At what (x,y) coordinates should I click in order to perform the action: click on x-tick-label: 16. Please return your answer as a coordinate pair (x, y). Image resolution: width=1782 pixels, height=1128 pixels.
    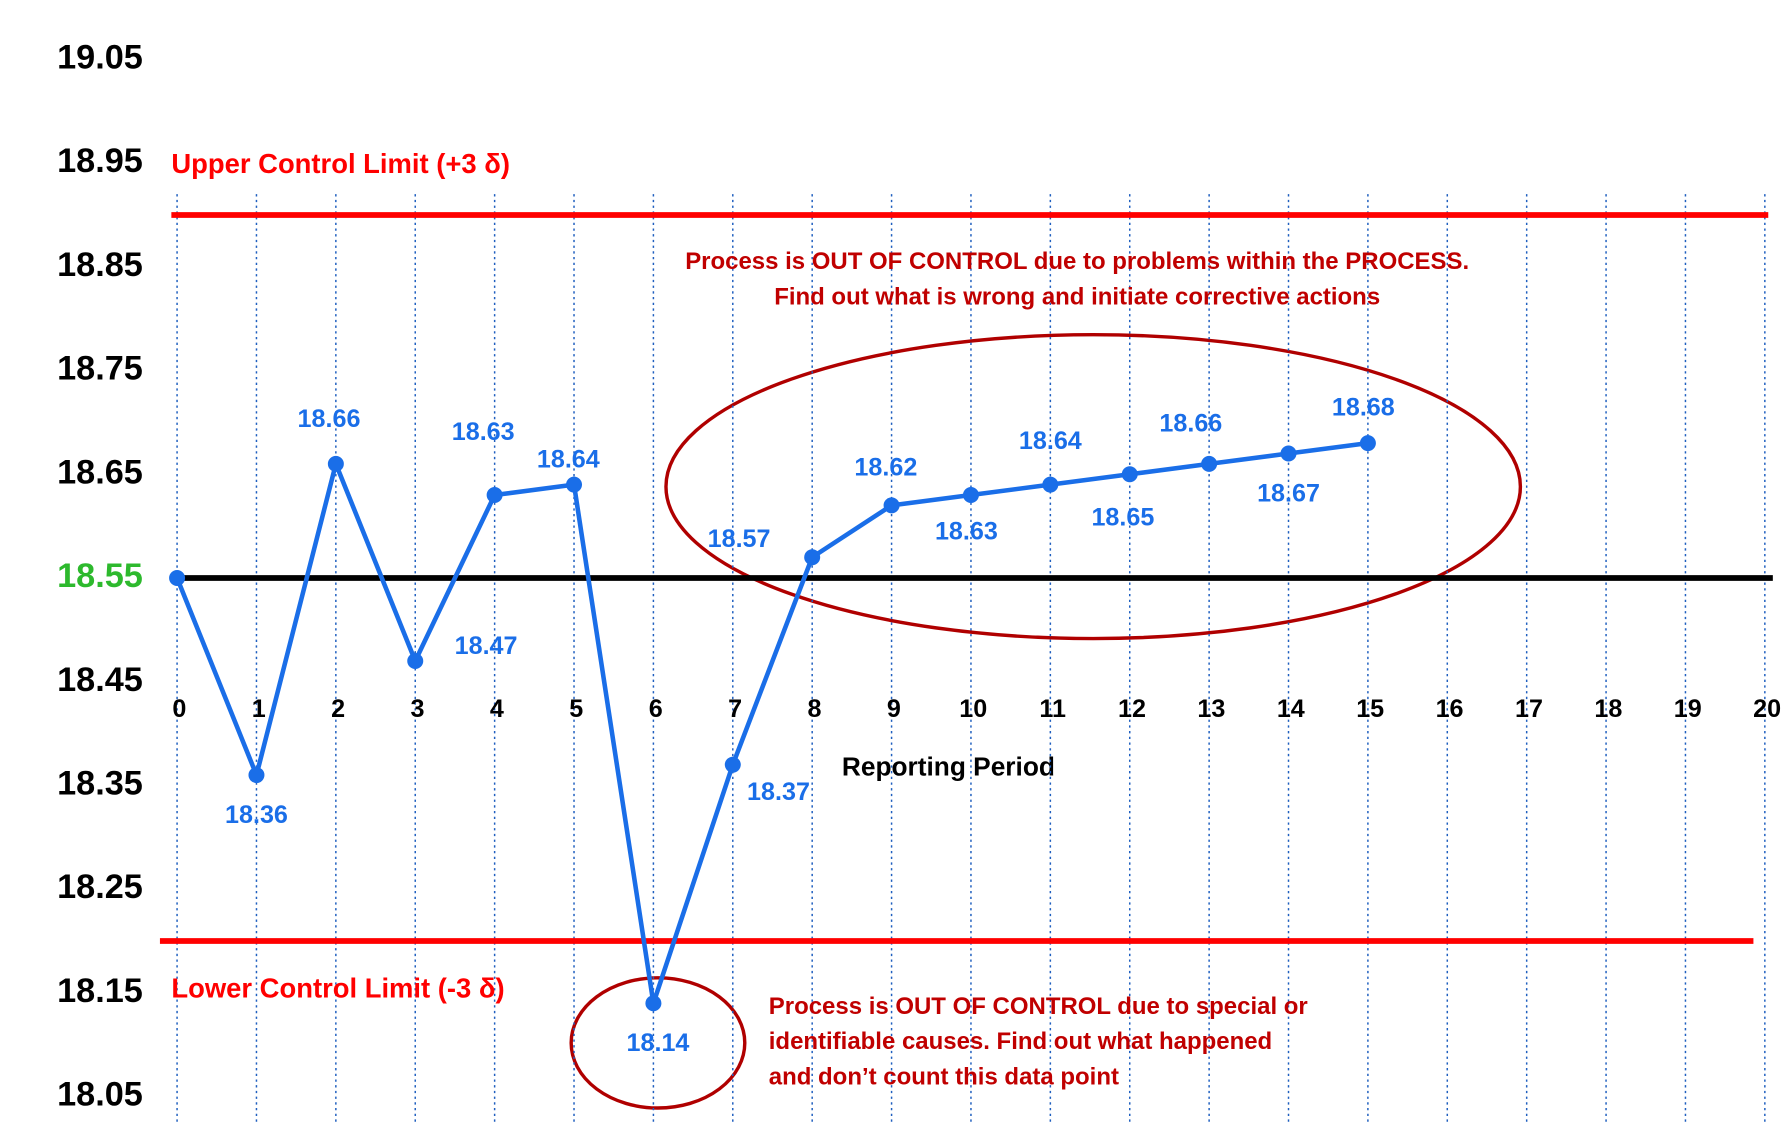
    Looking at the image, I should click on (1450, 709).